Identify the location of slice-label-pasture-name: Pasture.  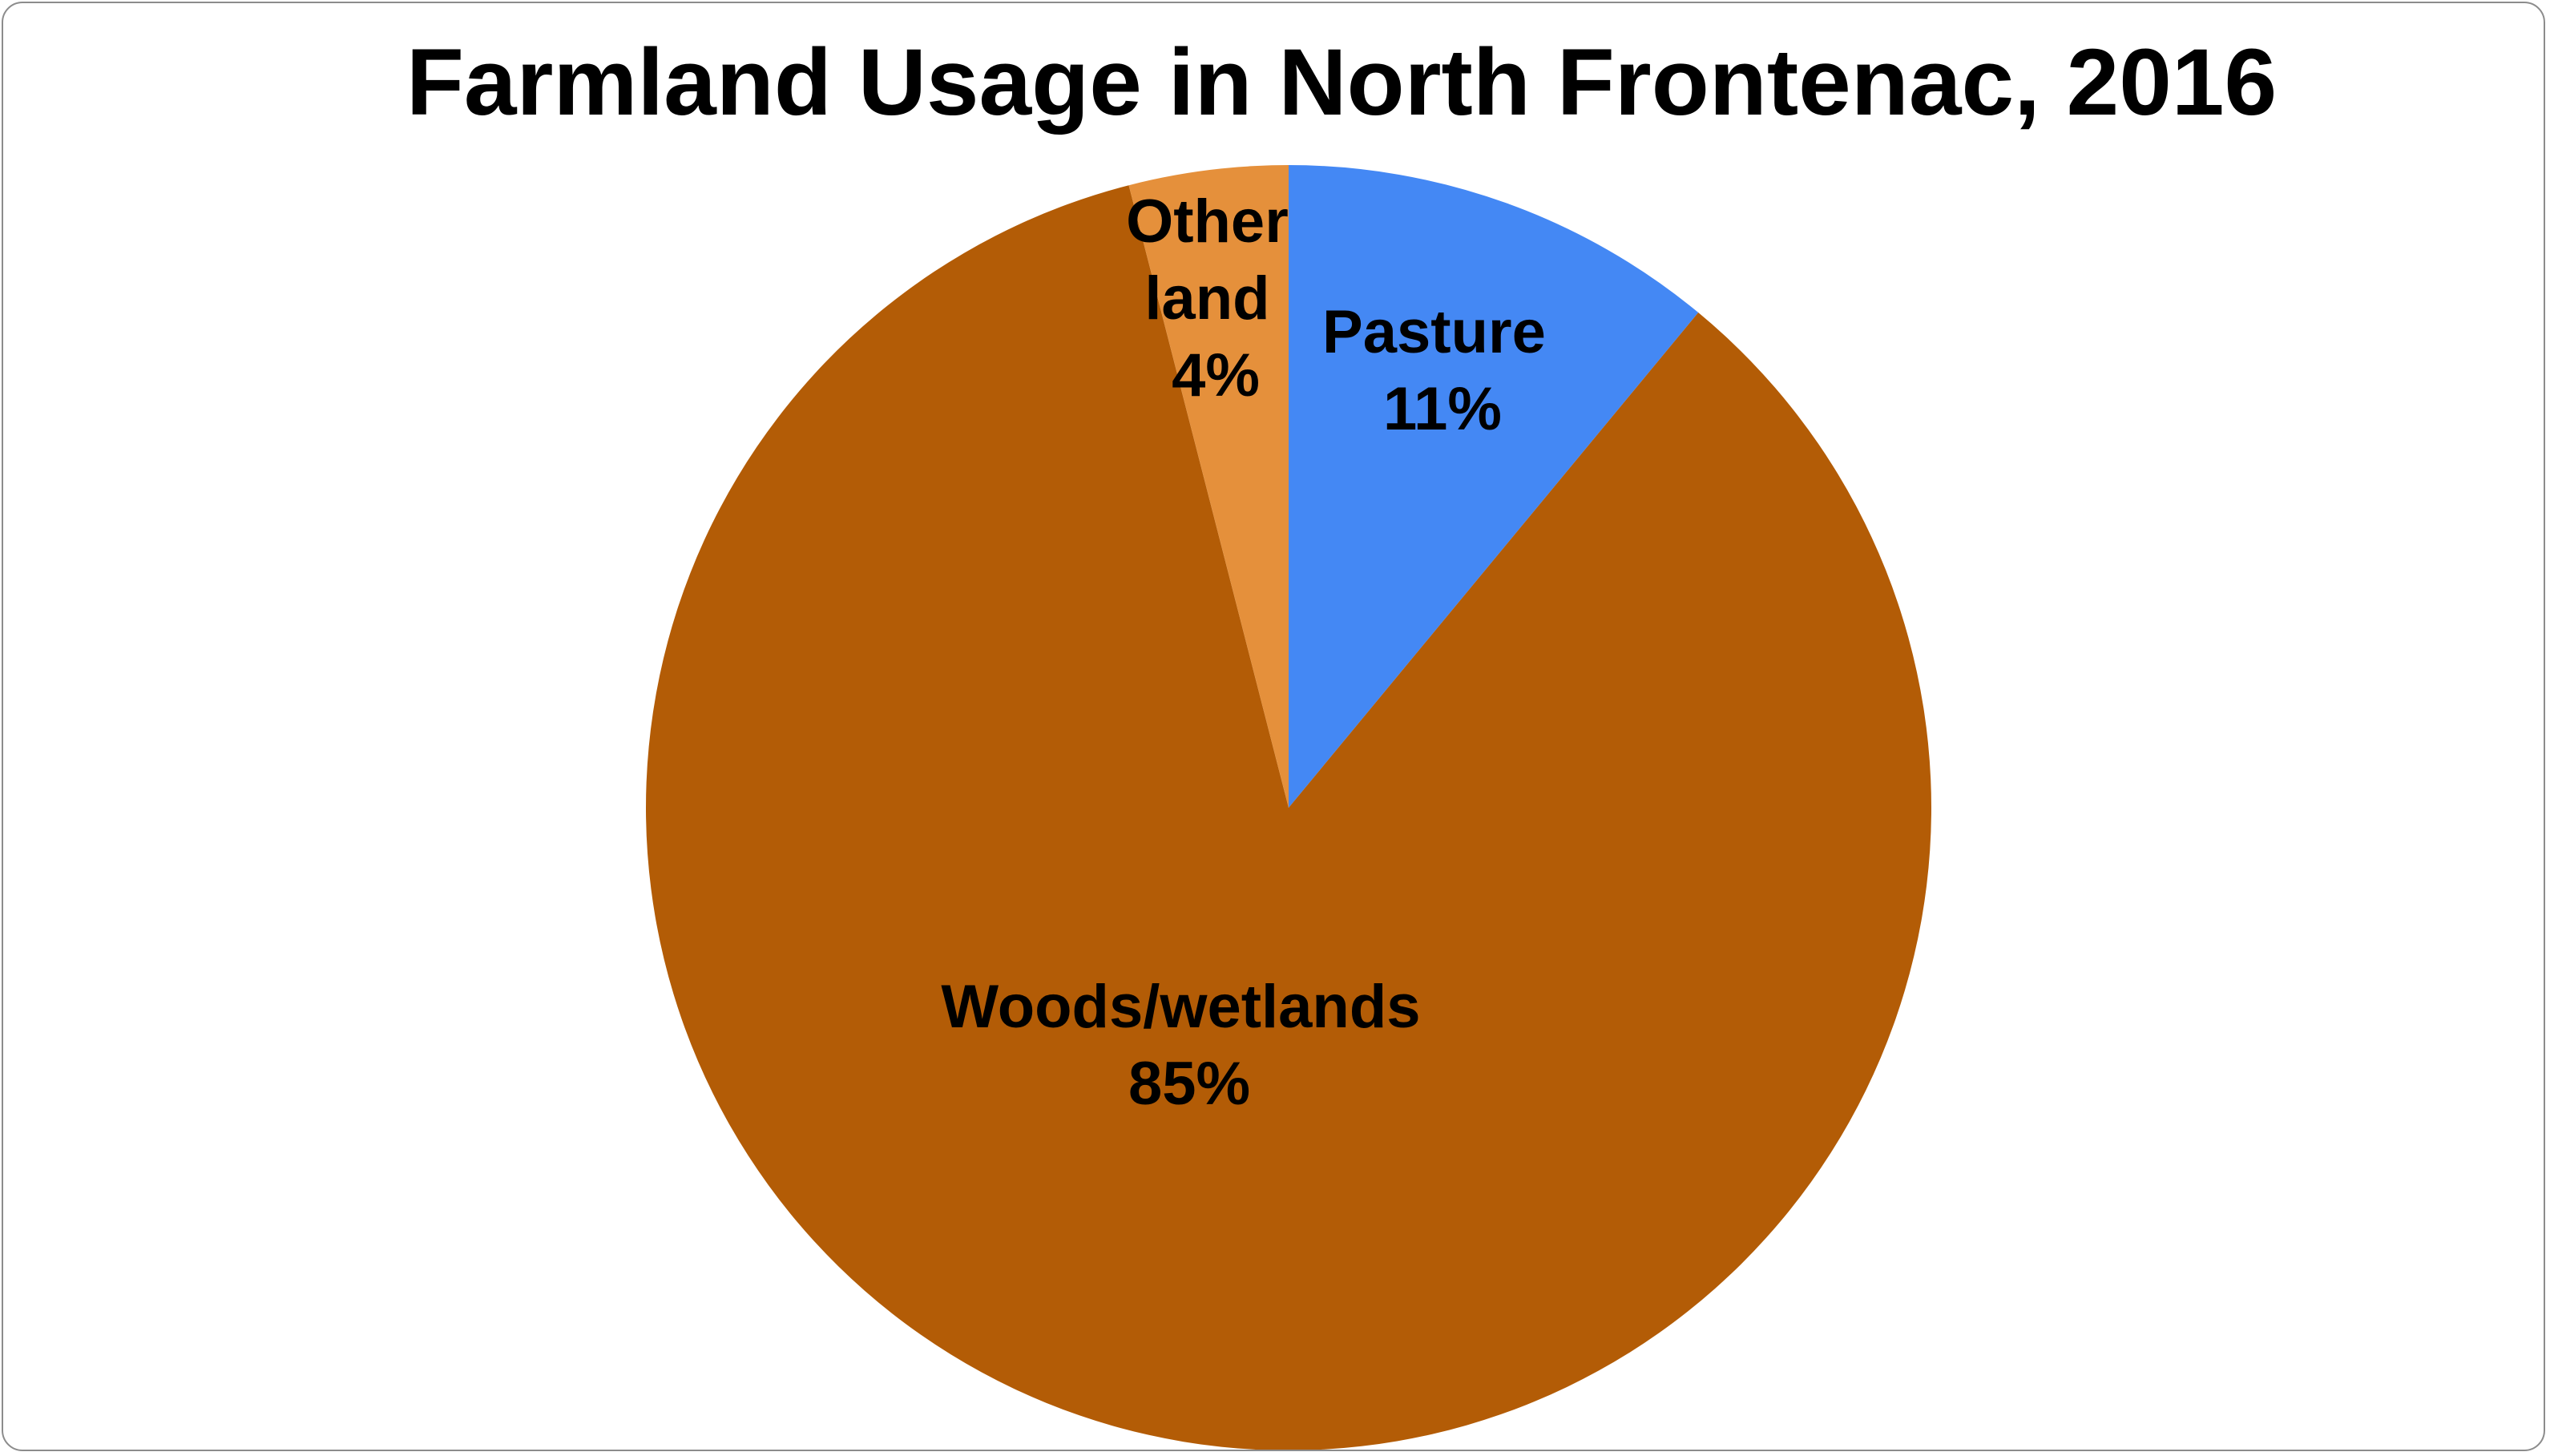
(1434, 332).